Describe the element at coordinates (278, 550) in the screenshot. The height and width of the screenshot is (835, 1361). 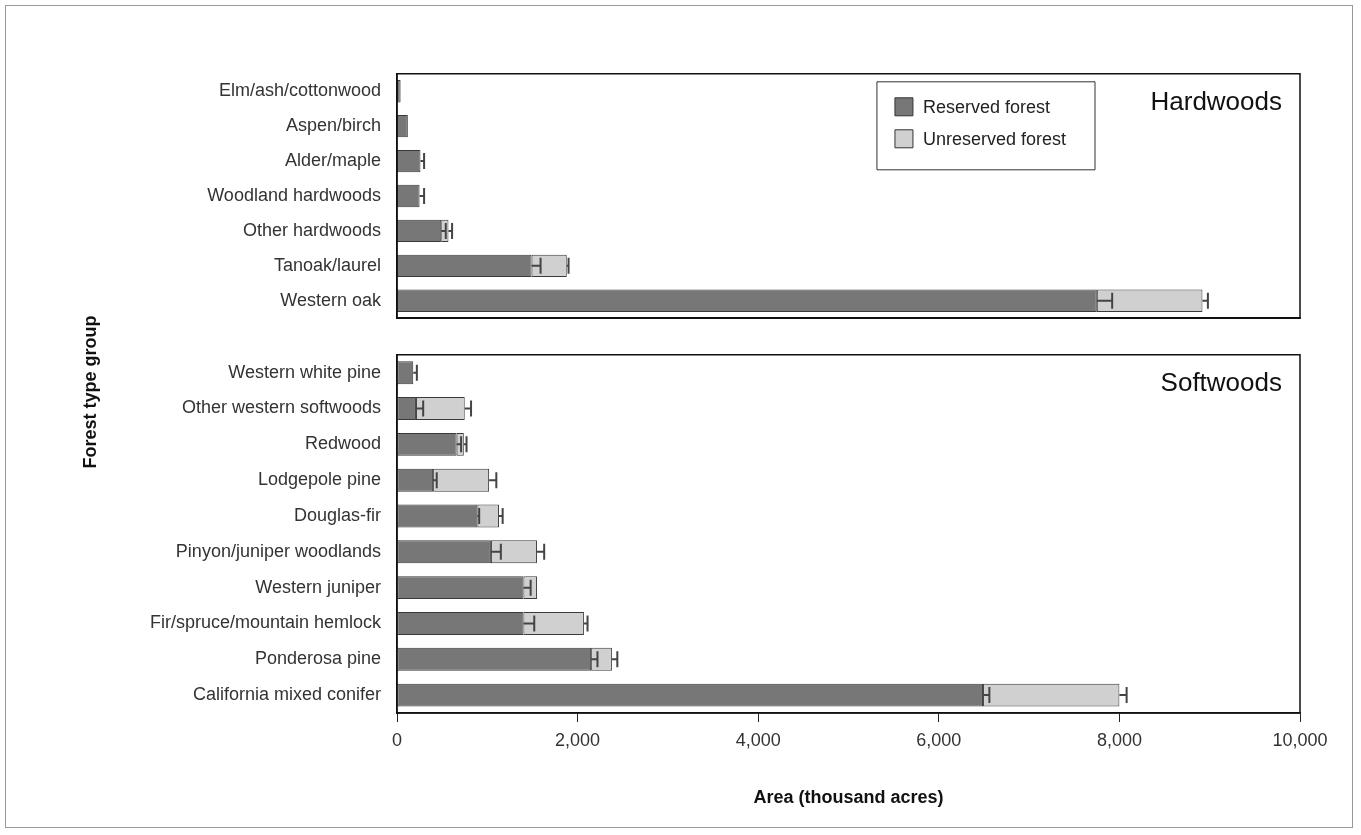
I see `y-tick-label: Pinyon/juniper woodlands` at that location.